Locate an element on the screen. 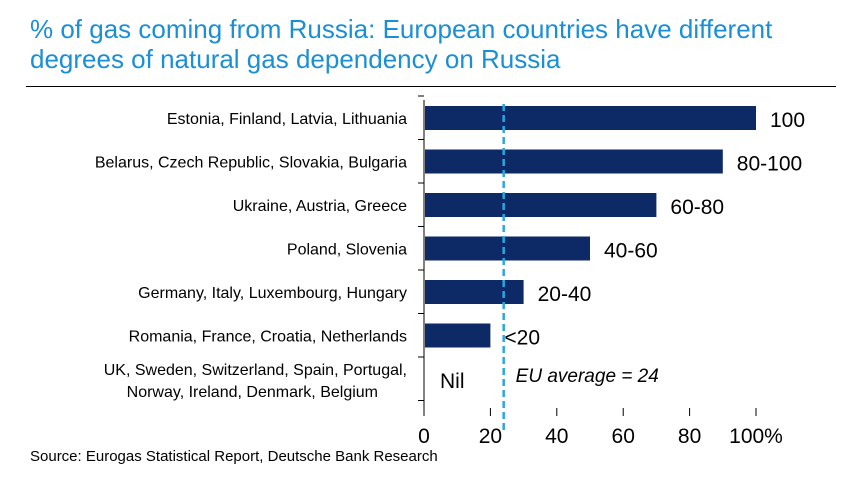 The width and height of the screenshot is (853, 482). category-label: Germany, Italy, Luxembourg, Hungary is located at coordinates (272, 293).